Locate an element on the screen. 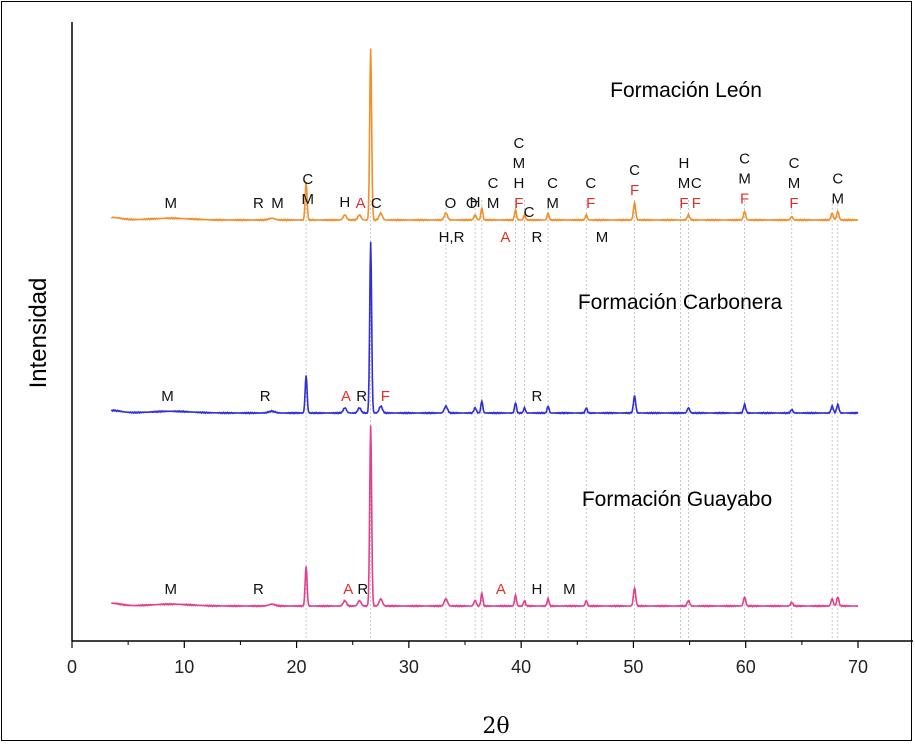 Image resolution: width=915 pixels, height=744 pixels. x-tick-label: 50 is located at coordinates (633, 667).